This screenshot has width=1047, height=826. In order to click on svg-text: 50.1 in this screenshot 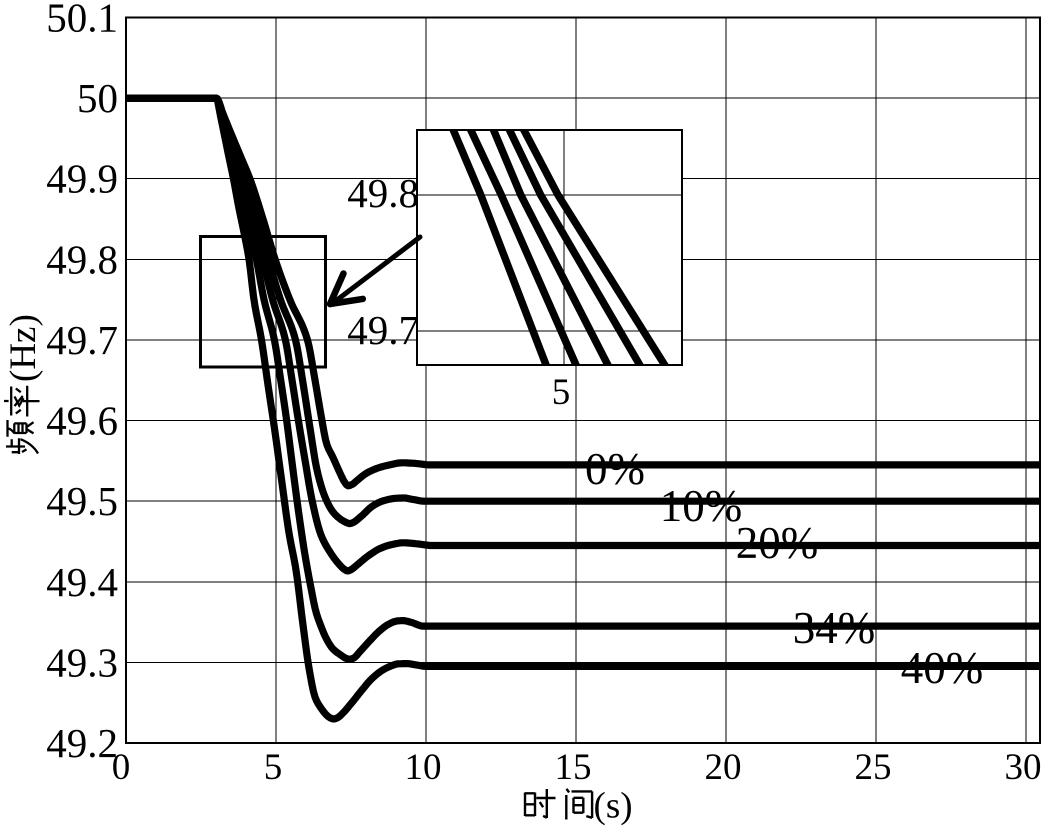, I will do `click(82, 20)`.